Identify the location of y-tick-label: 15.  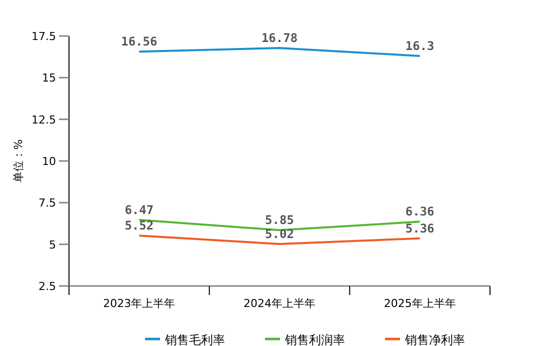
(49, 78).